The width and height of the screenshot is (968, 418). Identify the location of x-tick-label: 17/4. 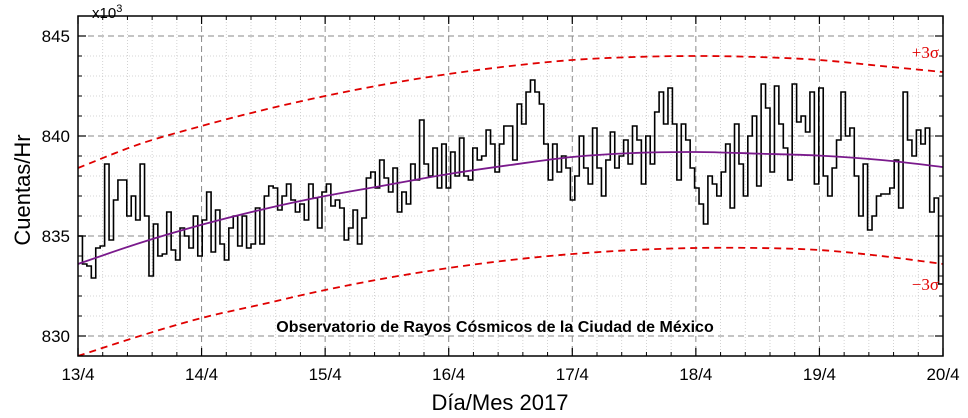
(572, 374).